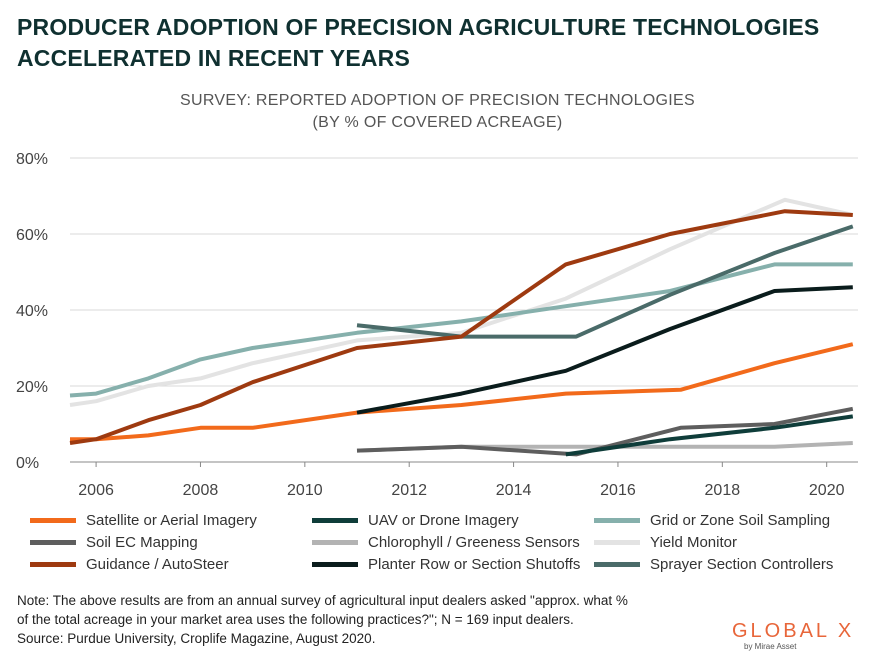  I want to click on legend-label: Yield Monitor, so click(693, 542).